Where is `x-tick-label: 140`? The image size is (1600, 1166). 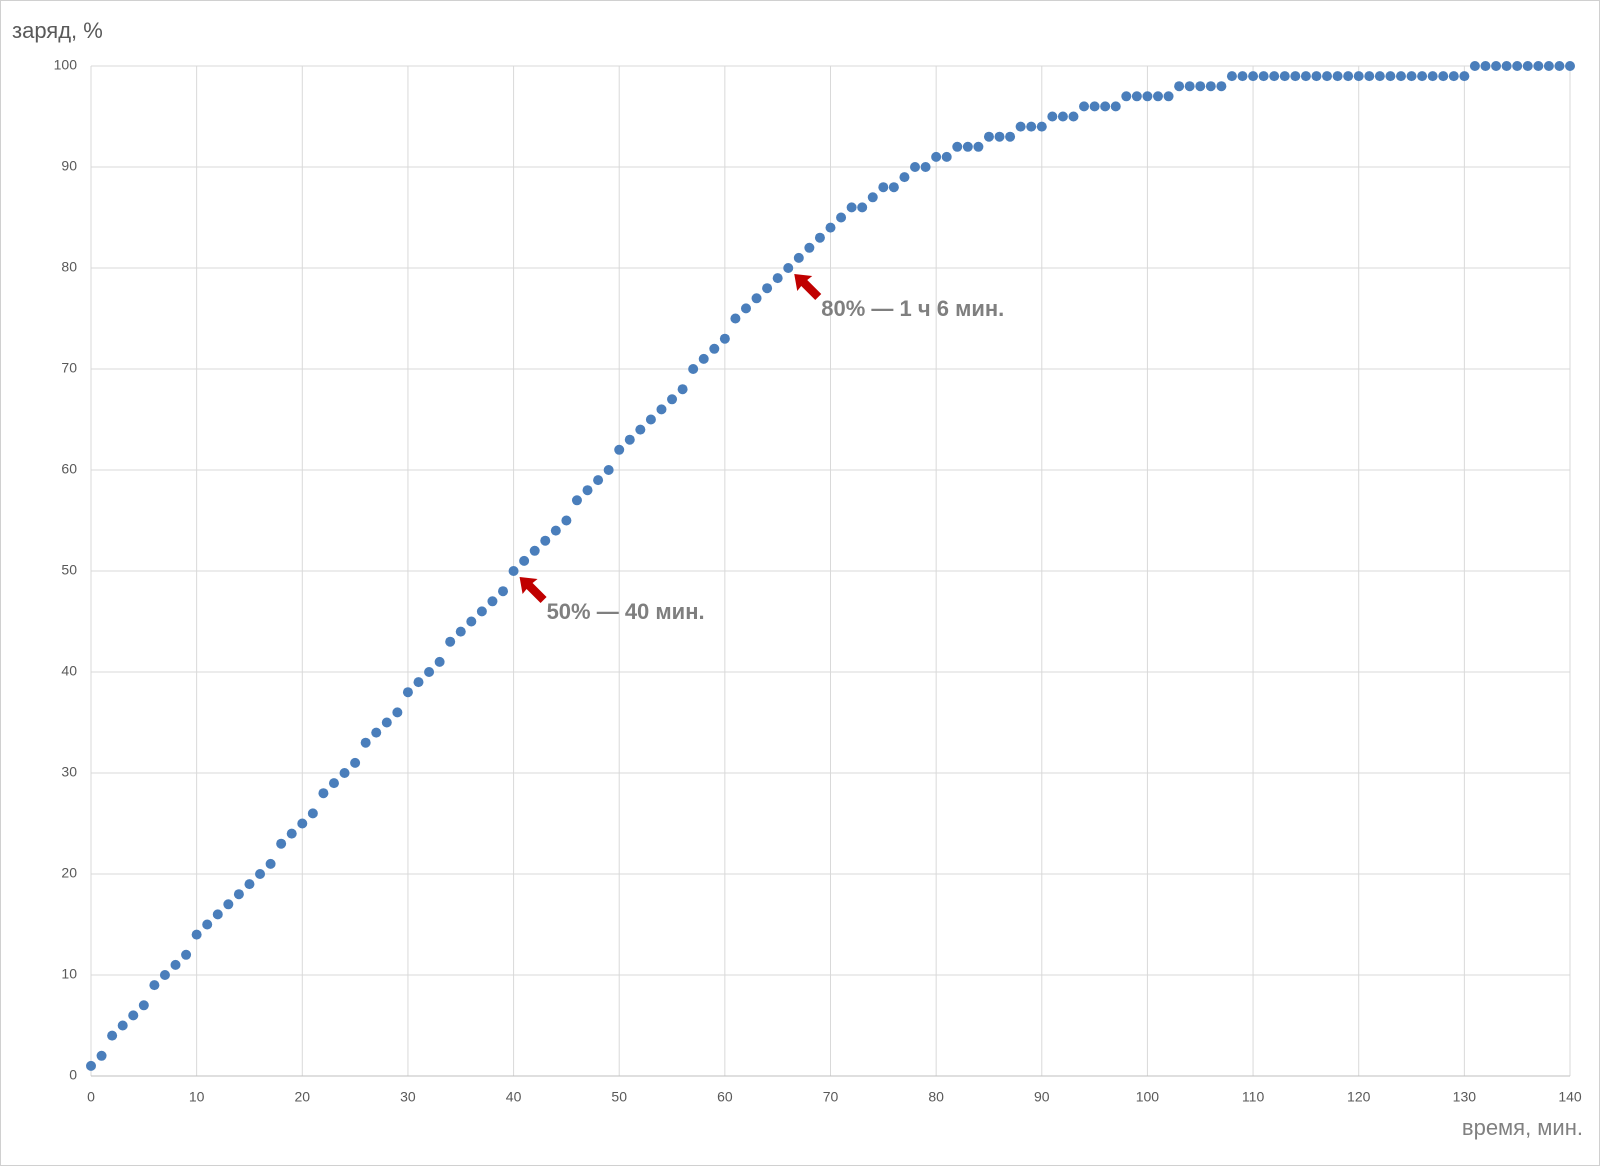 x-tick-label: 140 is located at coordinates (1570, 1097).